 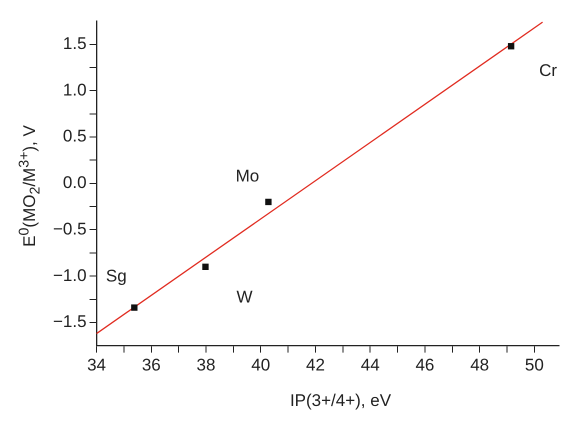 What do you see at coordinates (70, 322) in the screenshot?
I see `y-tick-label: −1.5` at bounding box center [70, 322].